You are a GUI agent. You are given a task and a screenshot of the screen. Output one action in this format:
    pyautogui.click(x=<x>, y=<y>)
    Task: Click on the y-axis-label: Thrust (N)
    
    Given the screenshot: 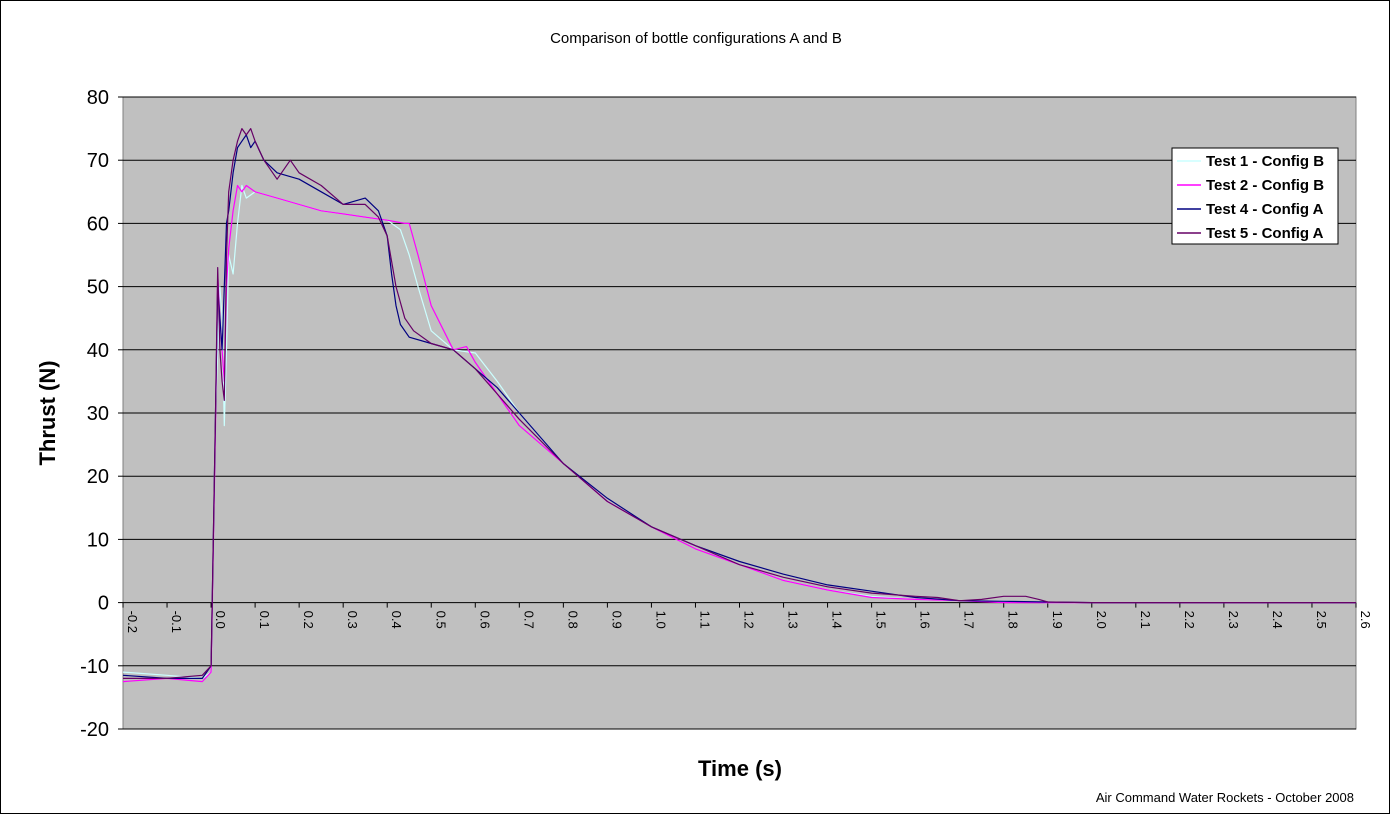 What is the action you would take?
    pyautogui.click(x=47, y=412)
    